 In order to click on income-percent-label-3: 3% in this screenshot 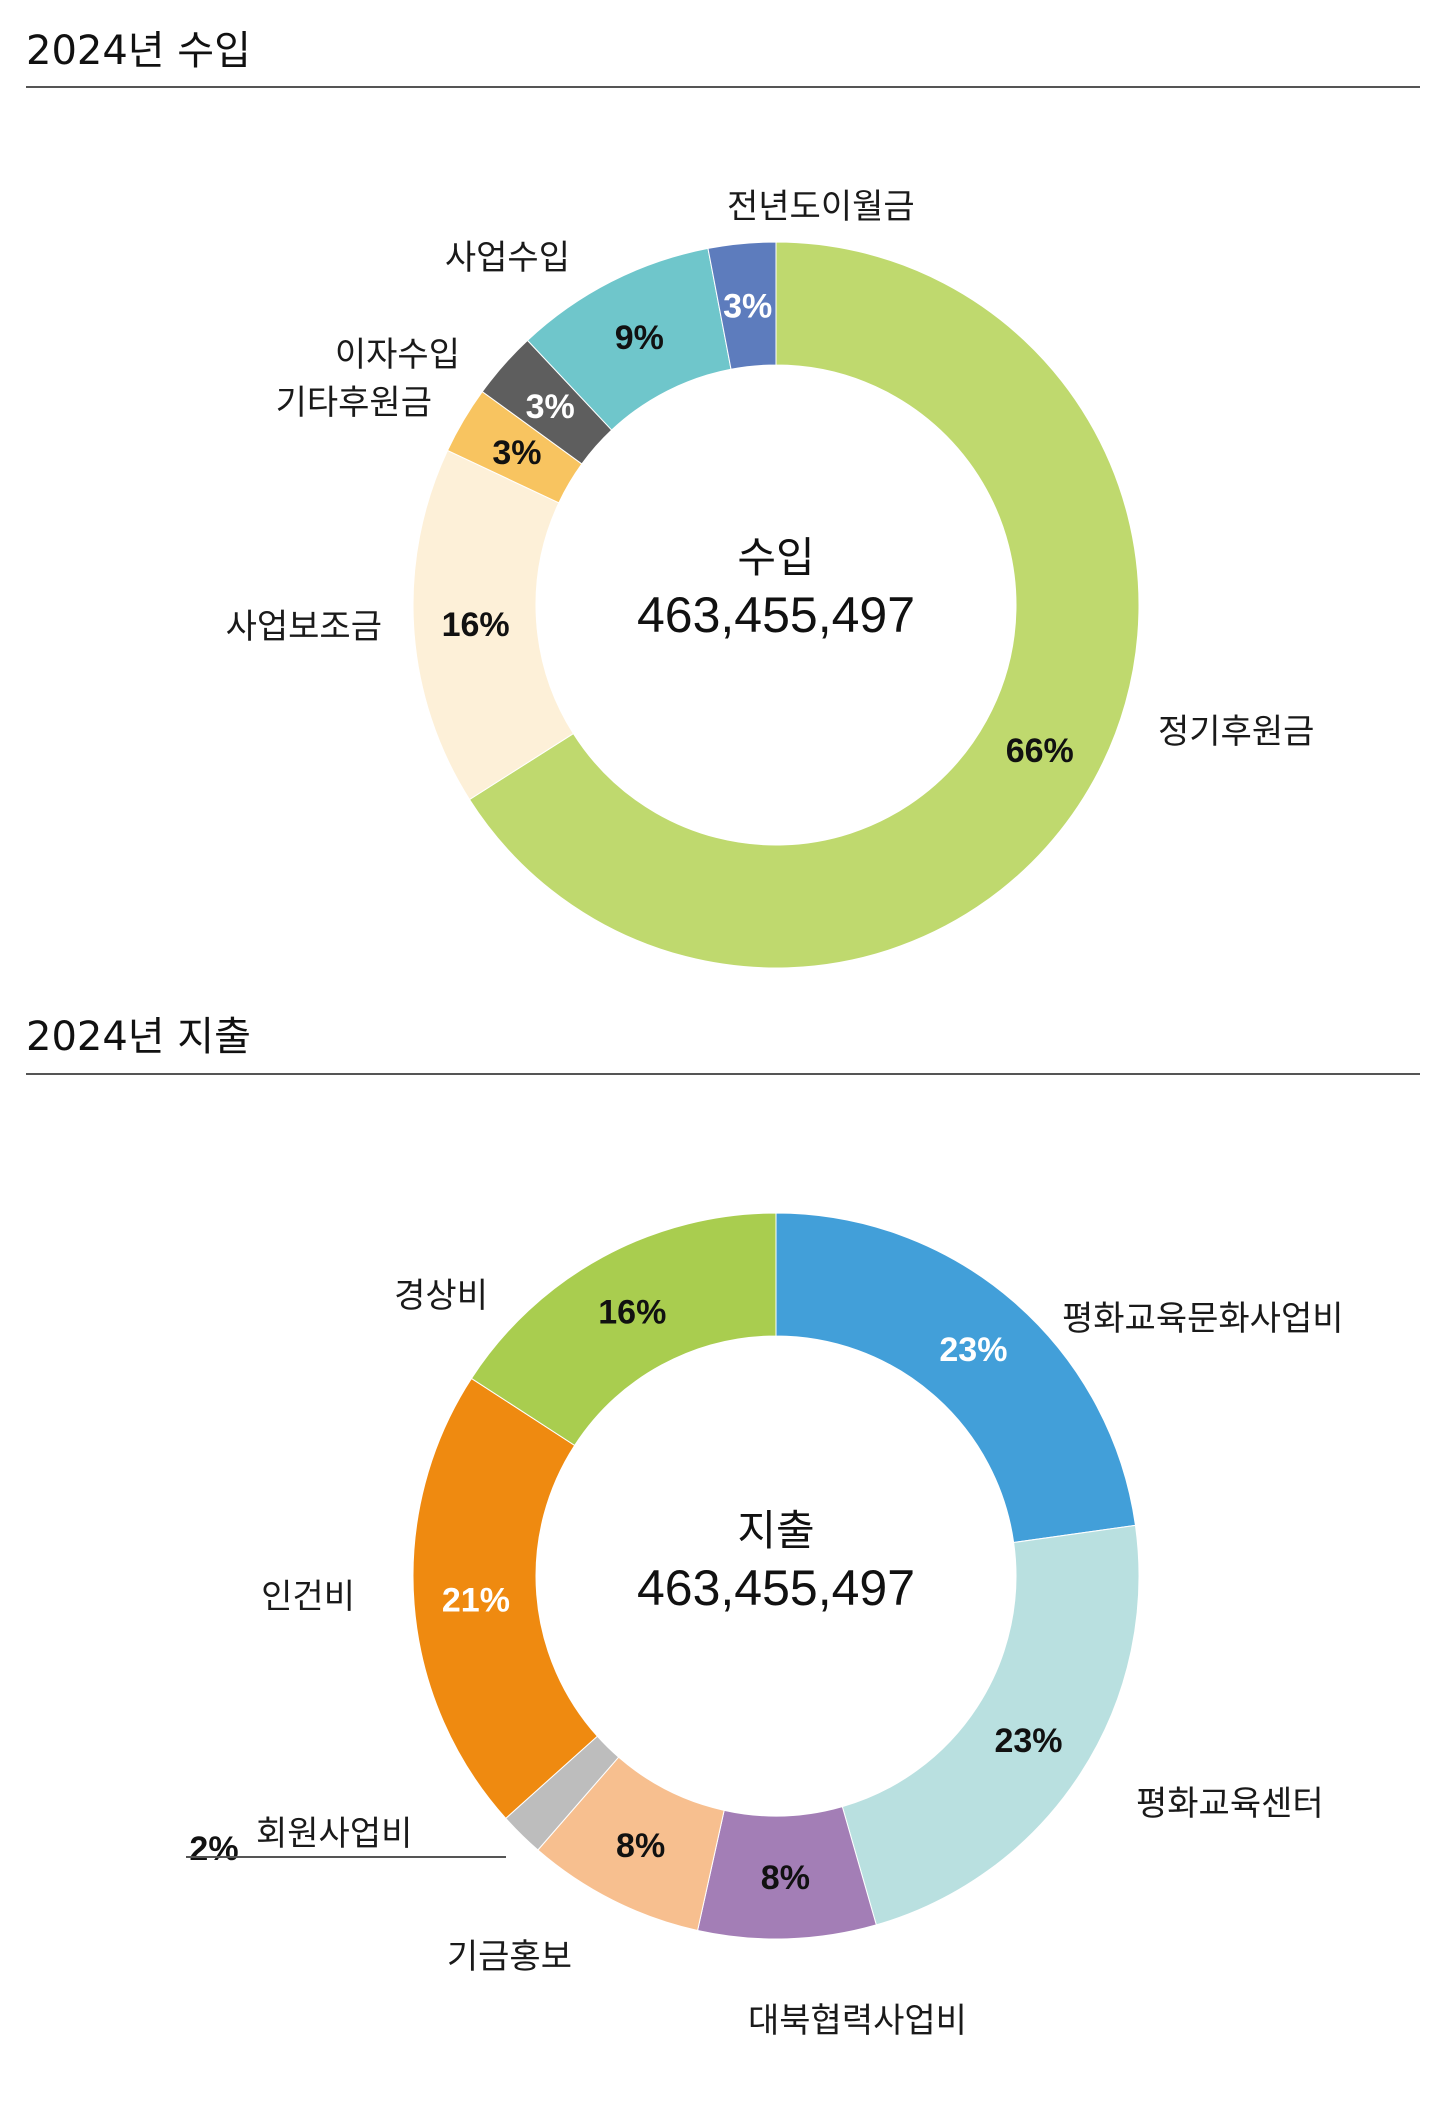, I will do `click(516, 453)`.